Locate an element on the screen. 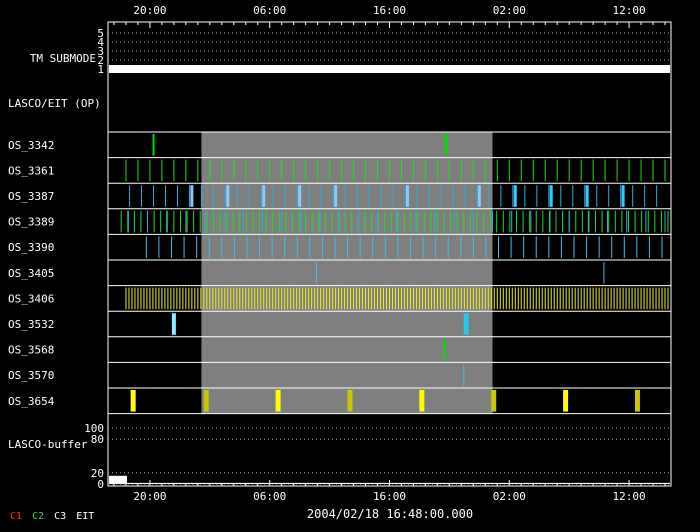 This screenshot has width=700, height=532. submode-tick-label: 1 is located at coordinates (100, 69).